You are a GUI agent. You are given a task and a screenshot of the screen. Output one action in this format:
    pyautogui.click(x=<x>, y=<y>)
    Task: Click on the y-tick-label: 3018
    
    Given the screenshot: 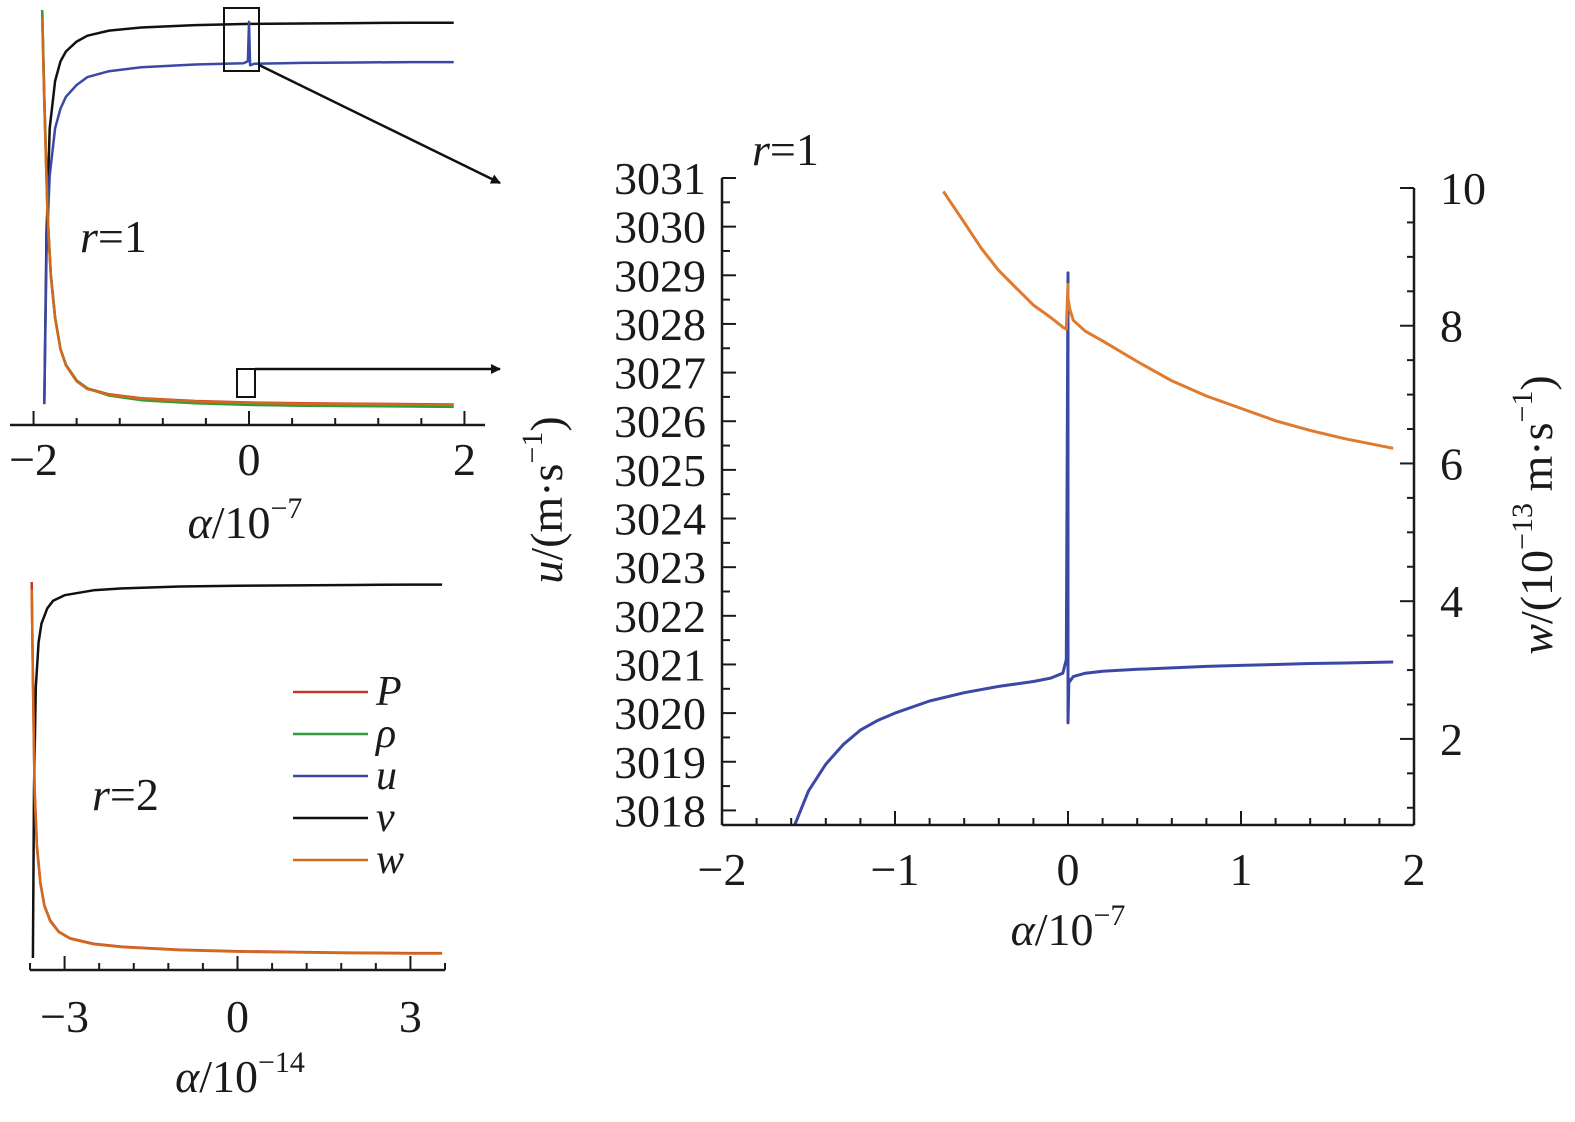 What is the action you would take?
    pyautogui.click(x=660, y=810)
    